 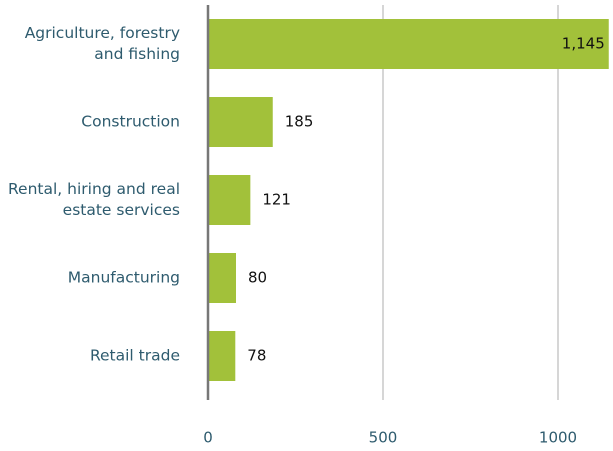 What do you see at coordinates (383, 438) in the screenshot?
I see `x-tick-label: 500` at bounding box center [383, 438].